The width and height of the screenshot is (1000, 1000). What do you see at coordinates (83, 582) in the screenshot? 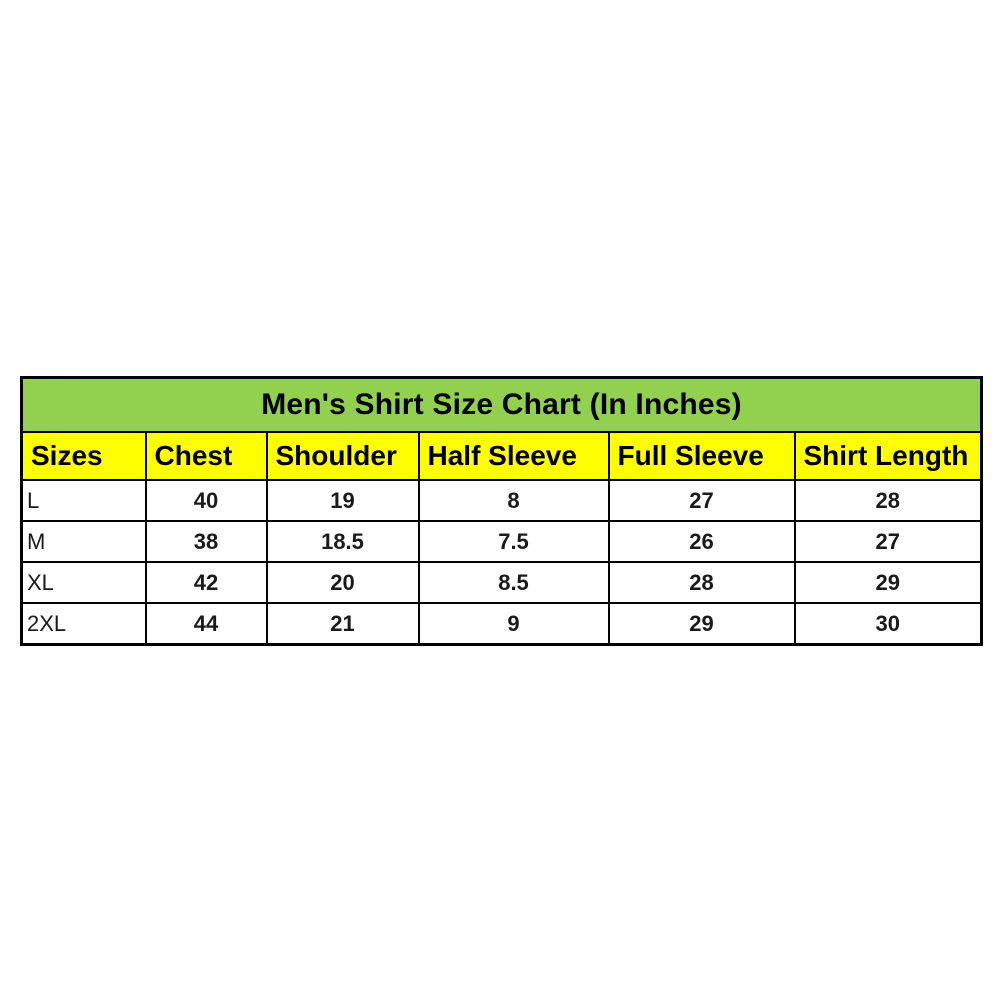
I see `size-cell: XL` at bounding box center [83, 582].